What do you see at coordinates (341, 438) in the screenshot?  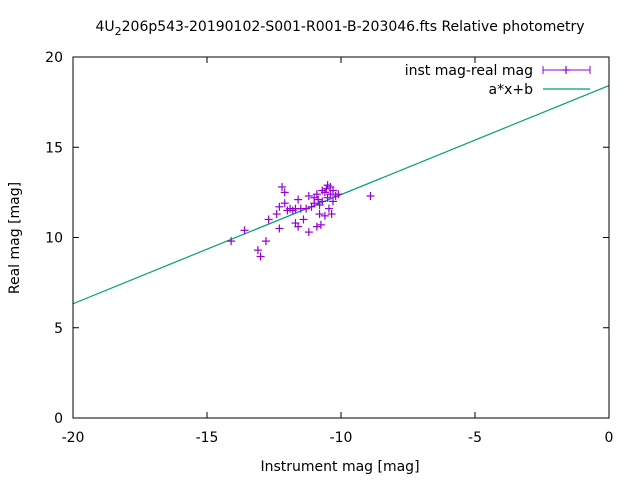 I see `x-tick-label: -10` at bounding box center [341, 438].